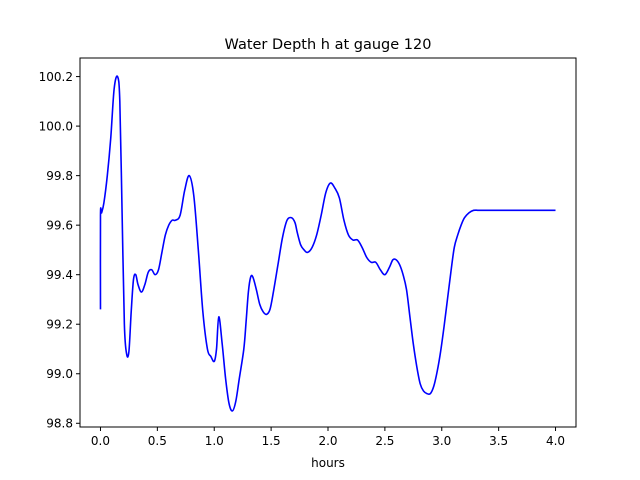 The height and width of the screenshot is (480, 640). I want to click on x-tick-label: 0.5, so click(157, 441).